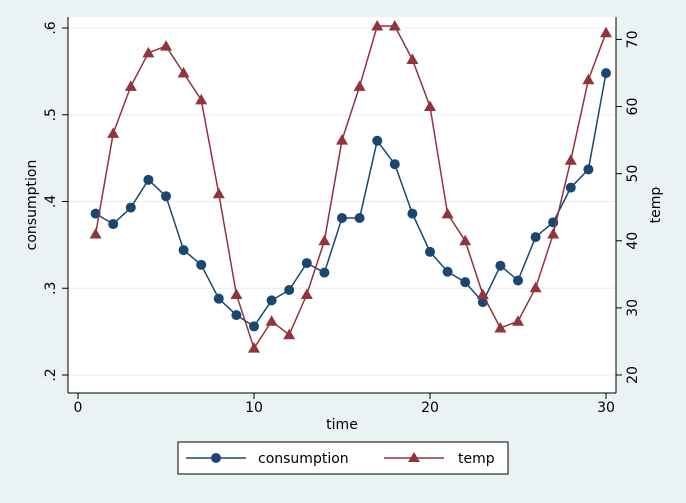 Image resolution: width=686 pixels, height=503 pixels. Describe the element at coordinates (78, 408) in the screenshot. I see `x-tick-label: 0` at that location.